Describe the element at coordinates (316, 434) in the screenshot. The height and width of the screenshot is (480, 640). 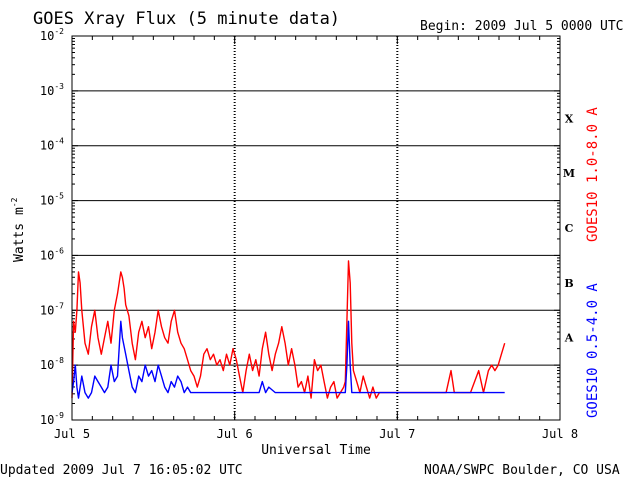
I see `x-tick-labels: Jul 5 Jul 6 Jul 7 Jul 8` at that location.